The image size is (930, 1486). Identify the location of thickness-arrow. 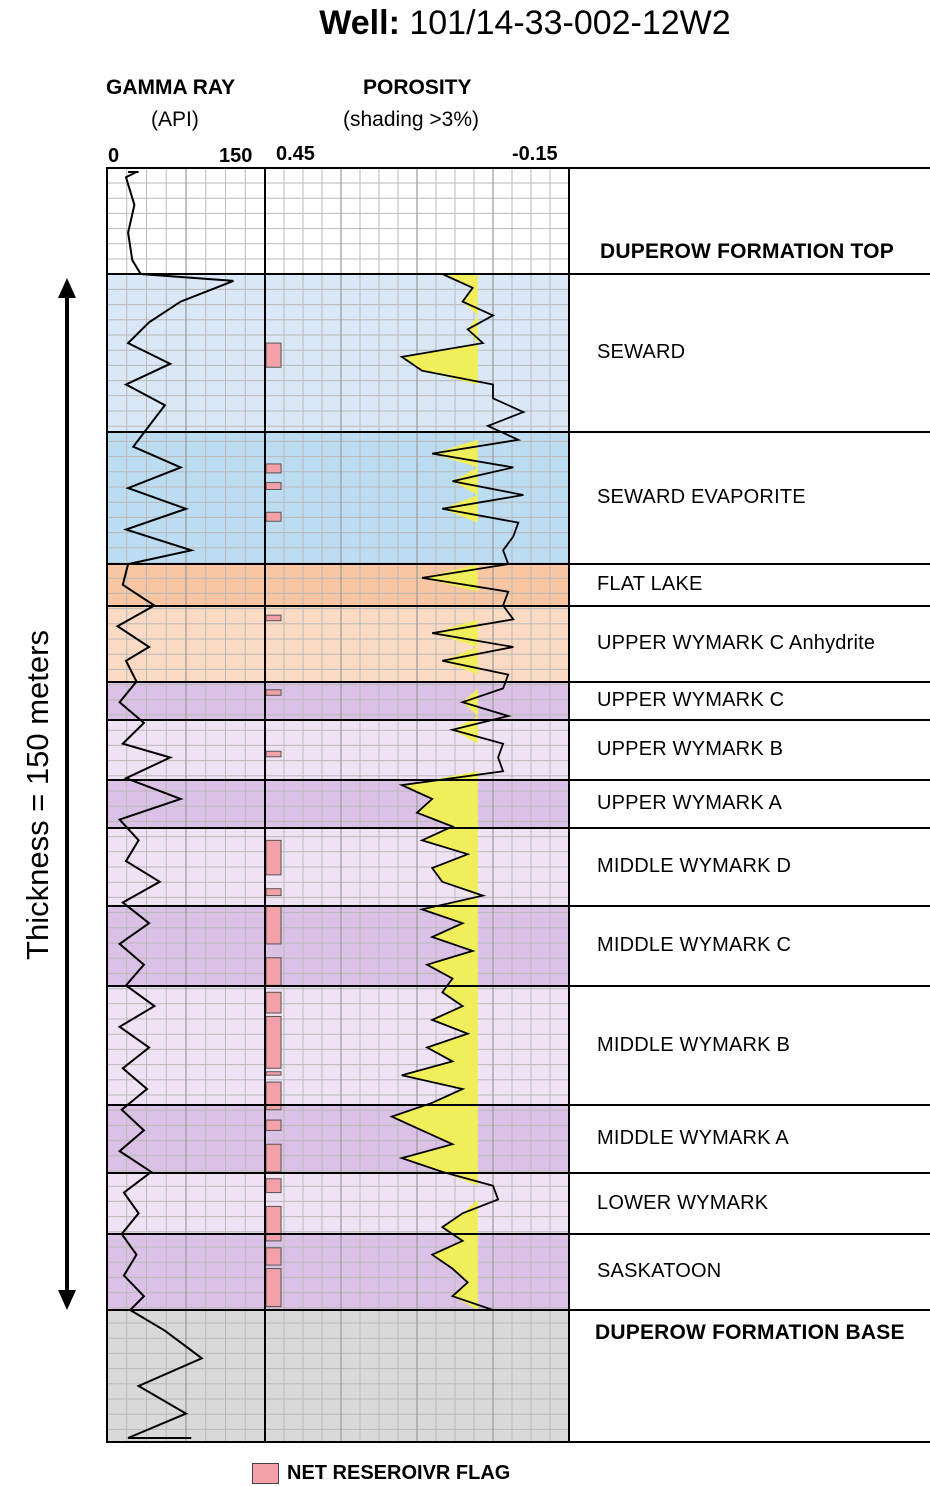
(67, 794).